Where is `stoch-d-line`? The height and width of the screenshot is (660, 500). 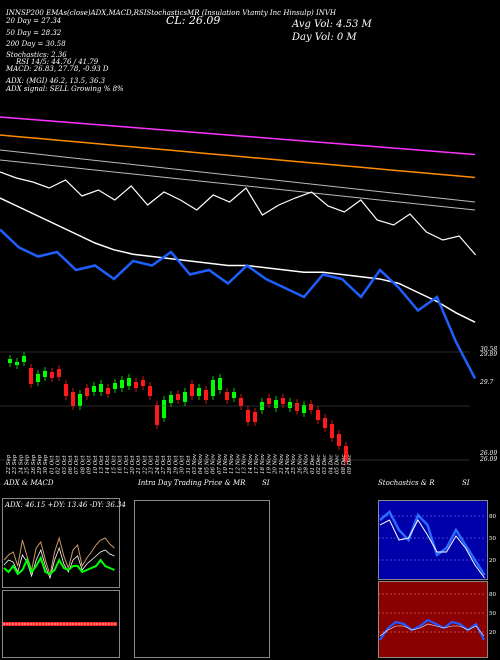
stoch-d-line is located at coordinates (432, 549).